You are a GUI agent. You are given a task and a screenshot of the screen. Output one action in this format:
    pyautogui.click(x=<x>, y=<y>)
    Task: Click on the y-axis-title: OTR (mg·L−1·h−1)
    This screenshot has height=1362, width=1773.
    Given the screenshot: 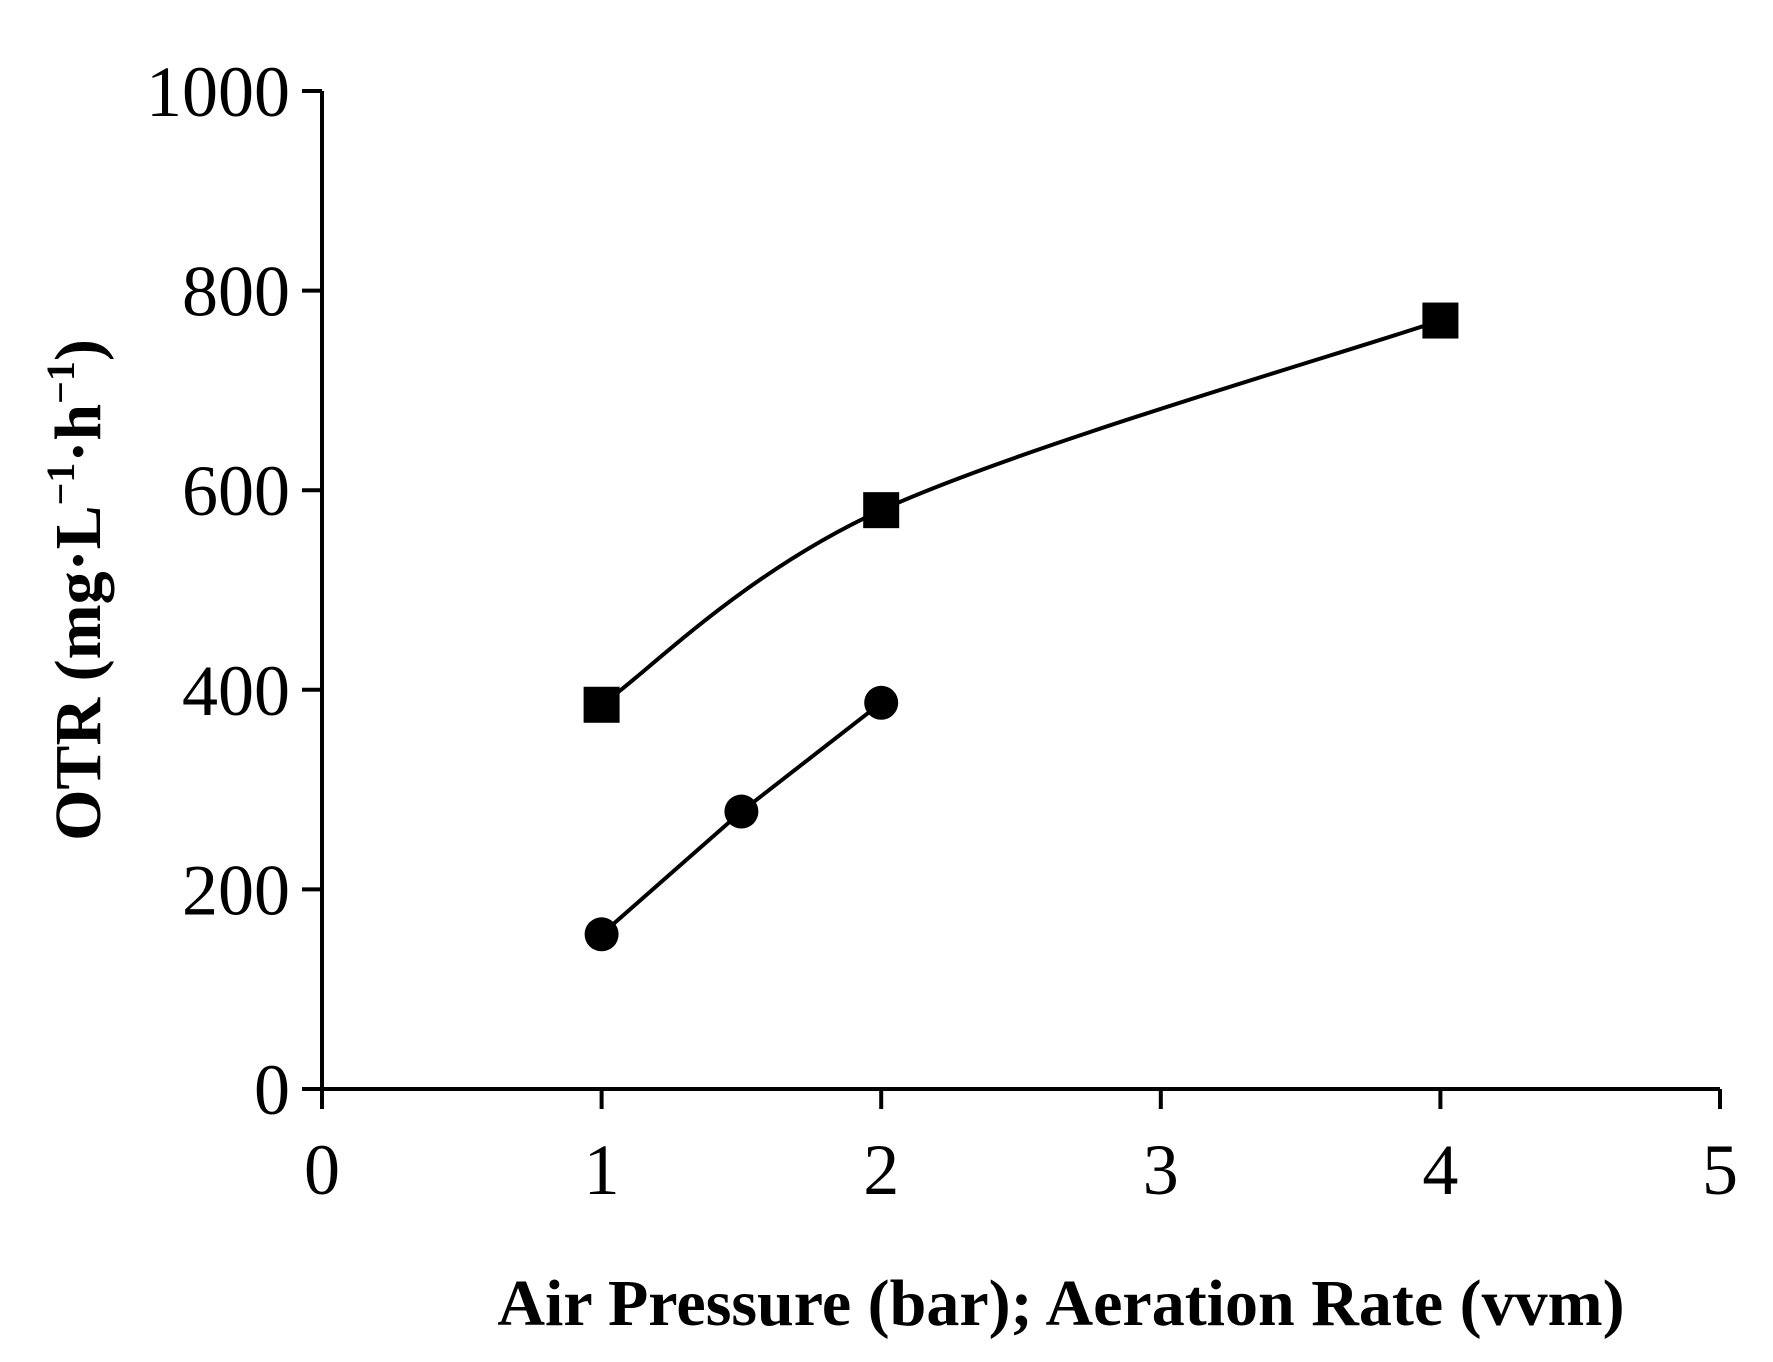 What is the action you would take?
    pyautogui.click(x=76, y=590)
    